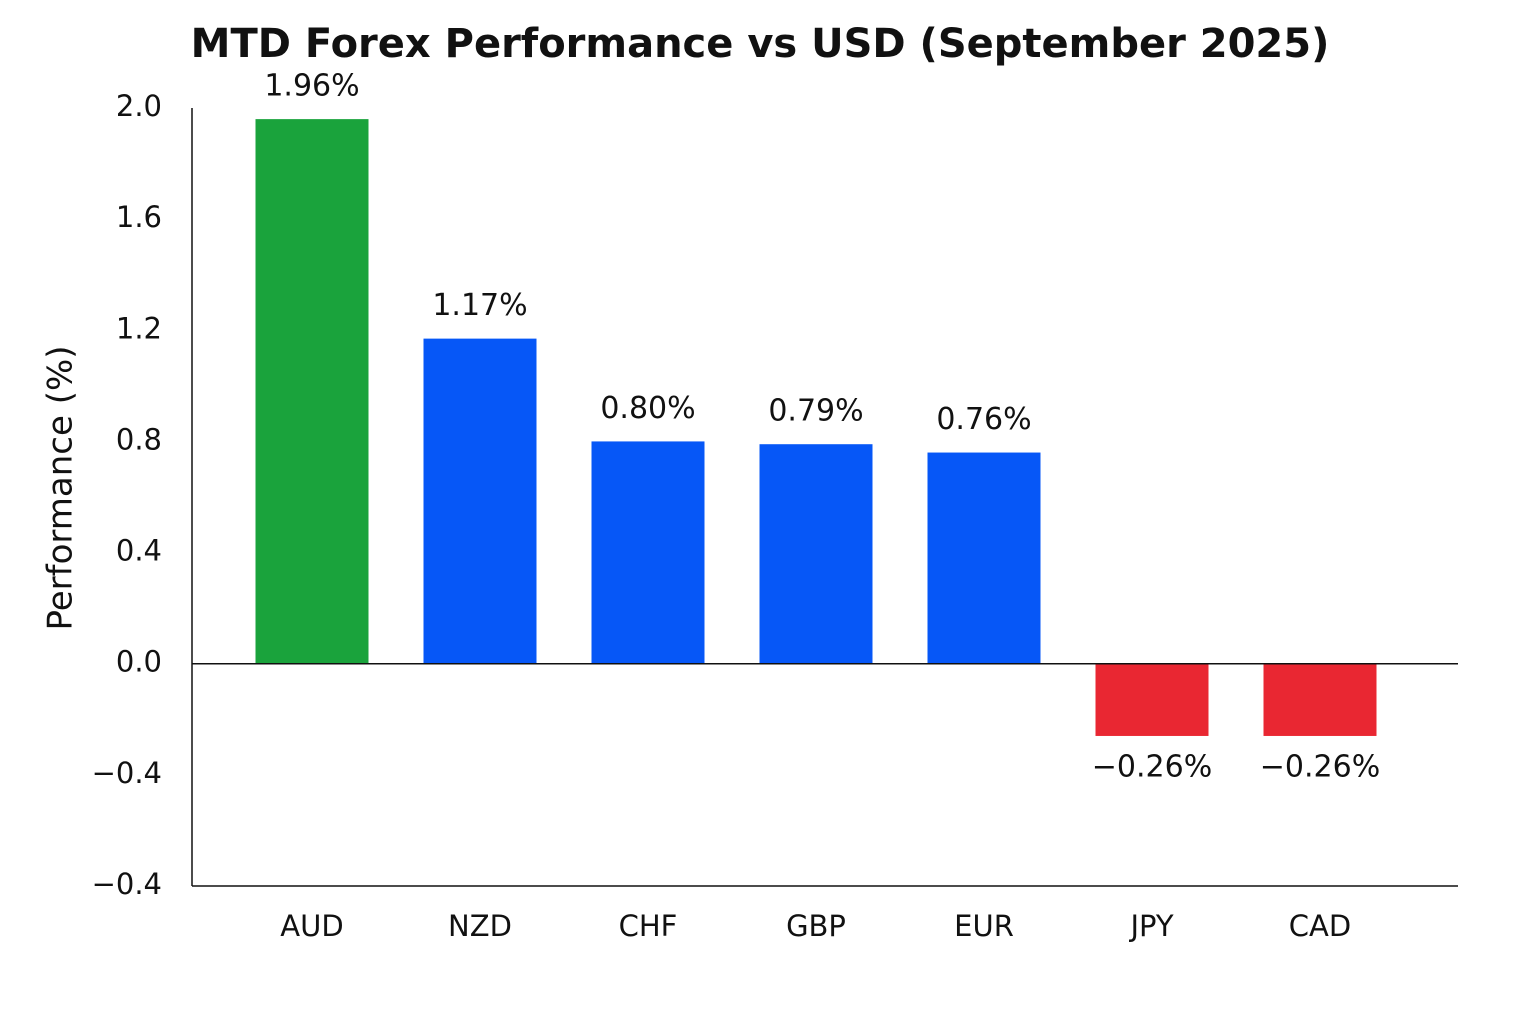 This screenshot has height=1024, width=1536. Describe the element at coordinates (311, 86) in the screenshot. I see `value-label: 1.96%` at that location.